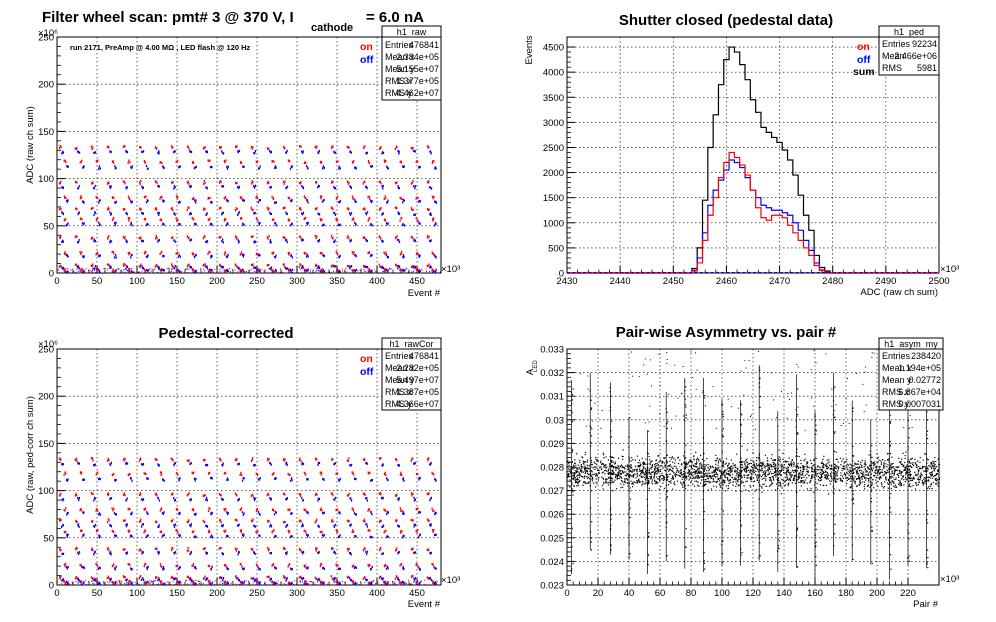 The height and width of the screenshot is (622, 996). Describe the element at coordinates (399, 404) in the screenshot. I see `stats-rawcor-k4: RMS y` at that location.